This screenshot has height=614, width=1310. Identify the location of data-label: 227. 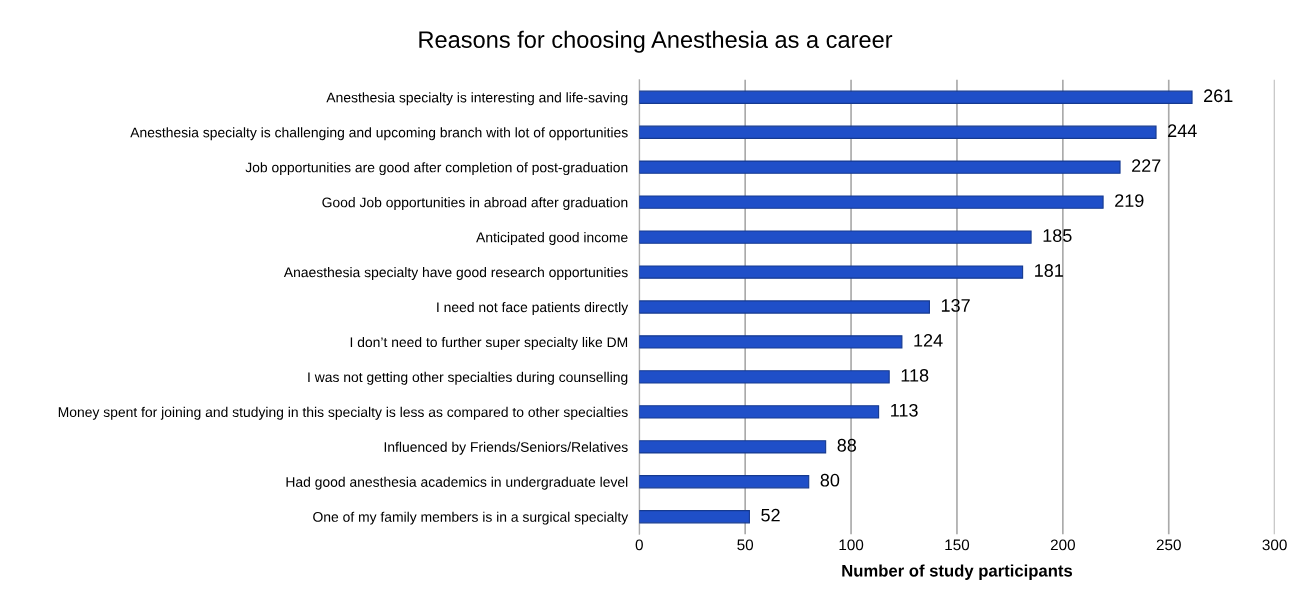
(1146, 165).